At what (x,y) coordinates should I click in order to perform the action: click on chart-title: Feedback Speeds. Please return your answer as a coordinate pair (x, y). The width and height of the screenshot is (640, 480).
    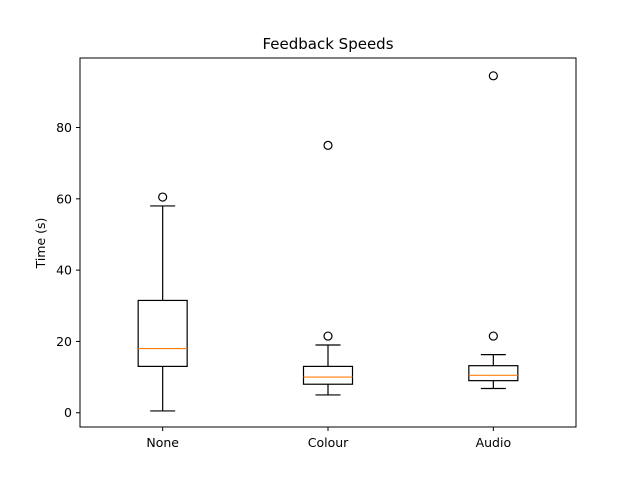
    Looking at the image, I should click on (327, 44).